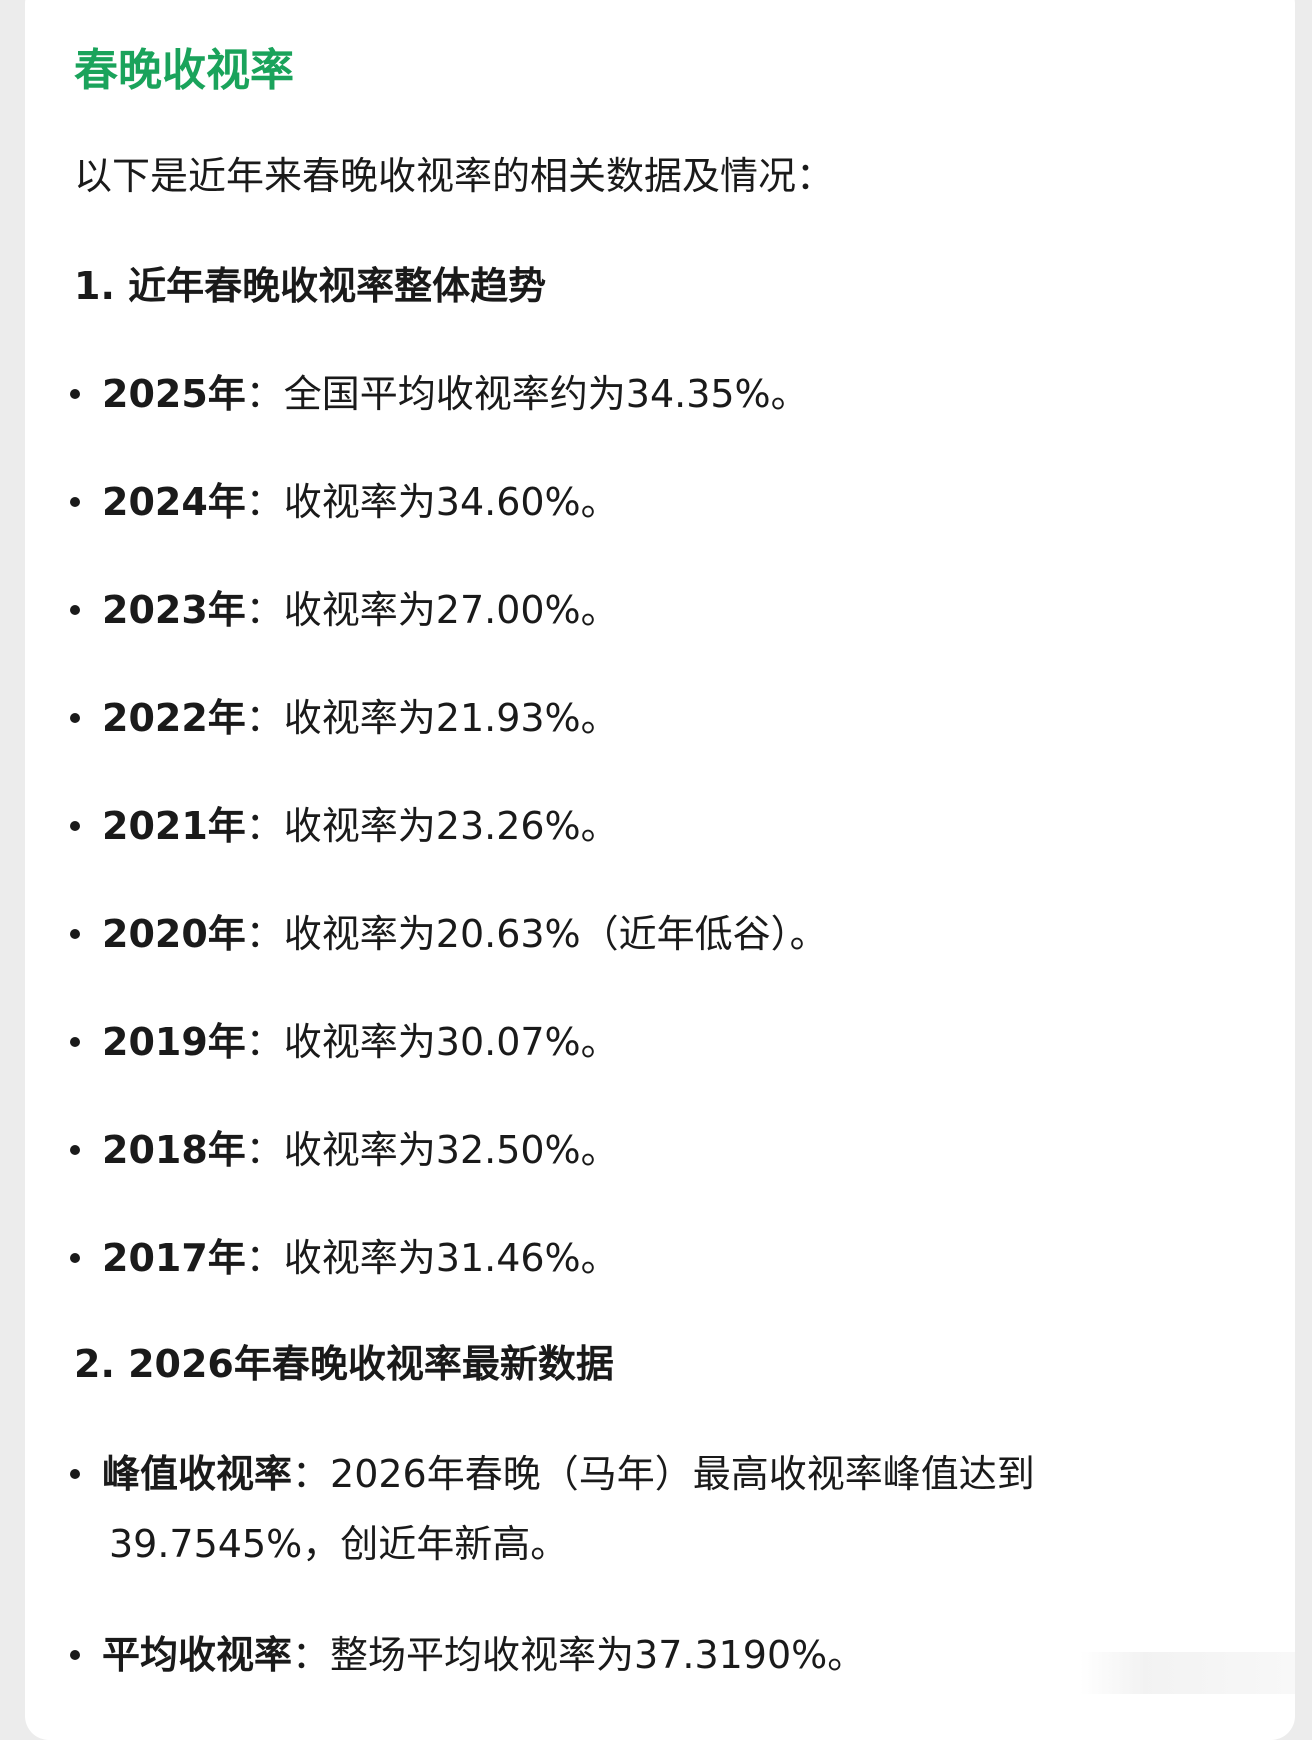  Describe the element at coordinates (310, 286) in the screenshot. I see `section1-heading: 1. 近年春晚收视率整体趋势` at that location.